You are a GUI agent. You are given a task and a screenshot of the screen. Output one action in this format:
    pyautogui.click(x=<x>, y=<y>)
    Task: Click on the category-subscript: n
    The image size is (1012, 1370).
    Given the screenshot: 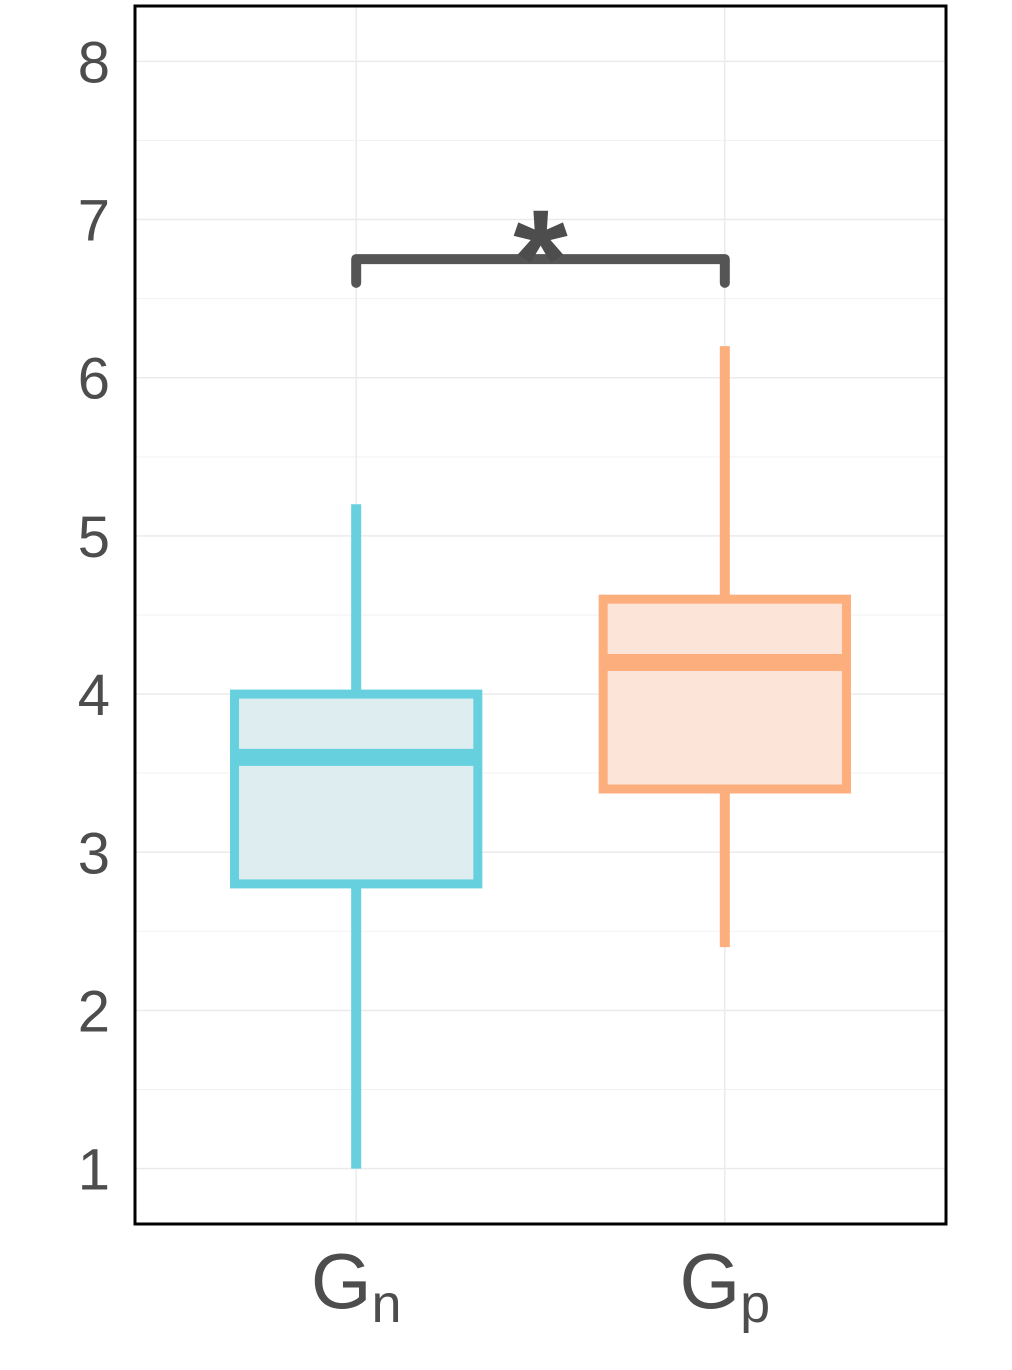 What is the action you would take?
    pyautogui.click(x=386, y=1304)
    